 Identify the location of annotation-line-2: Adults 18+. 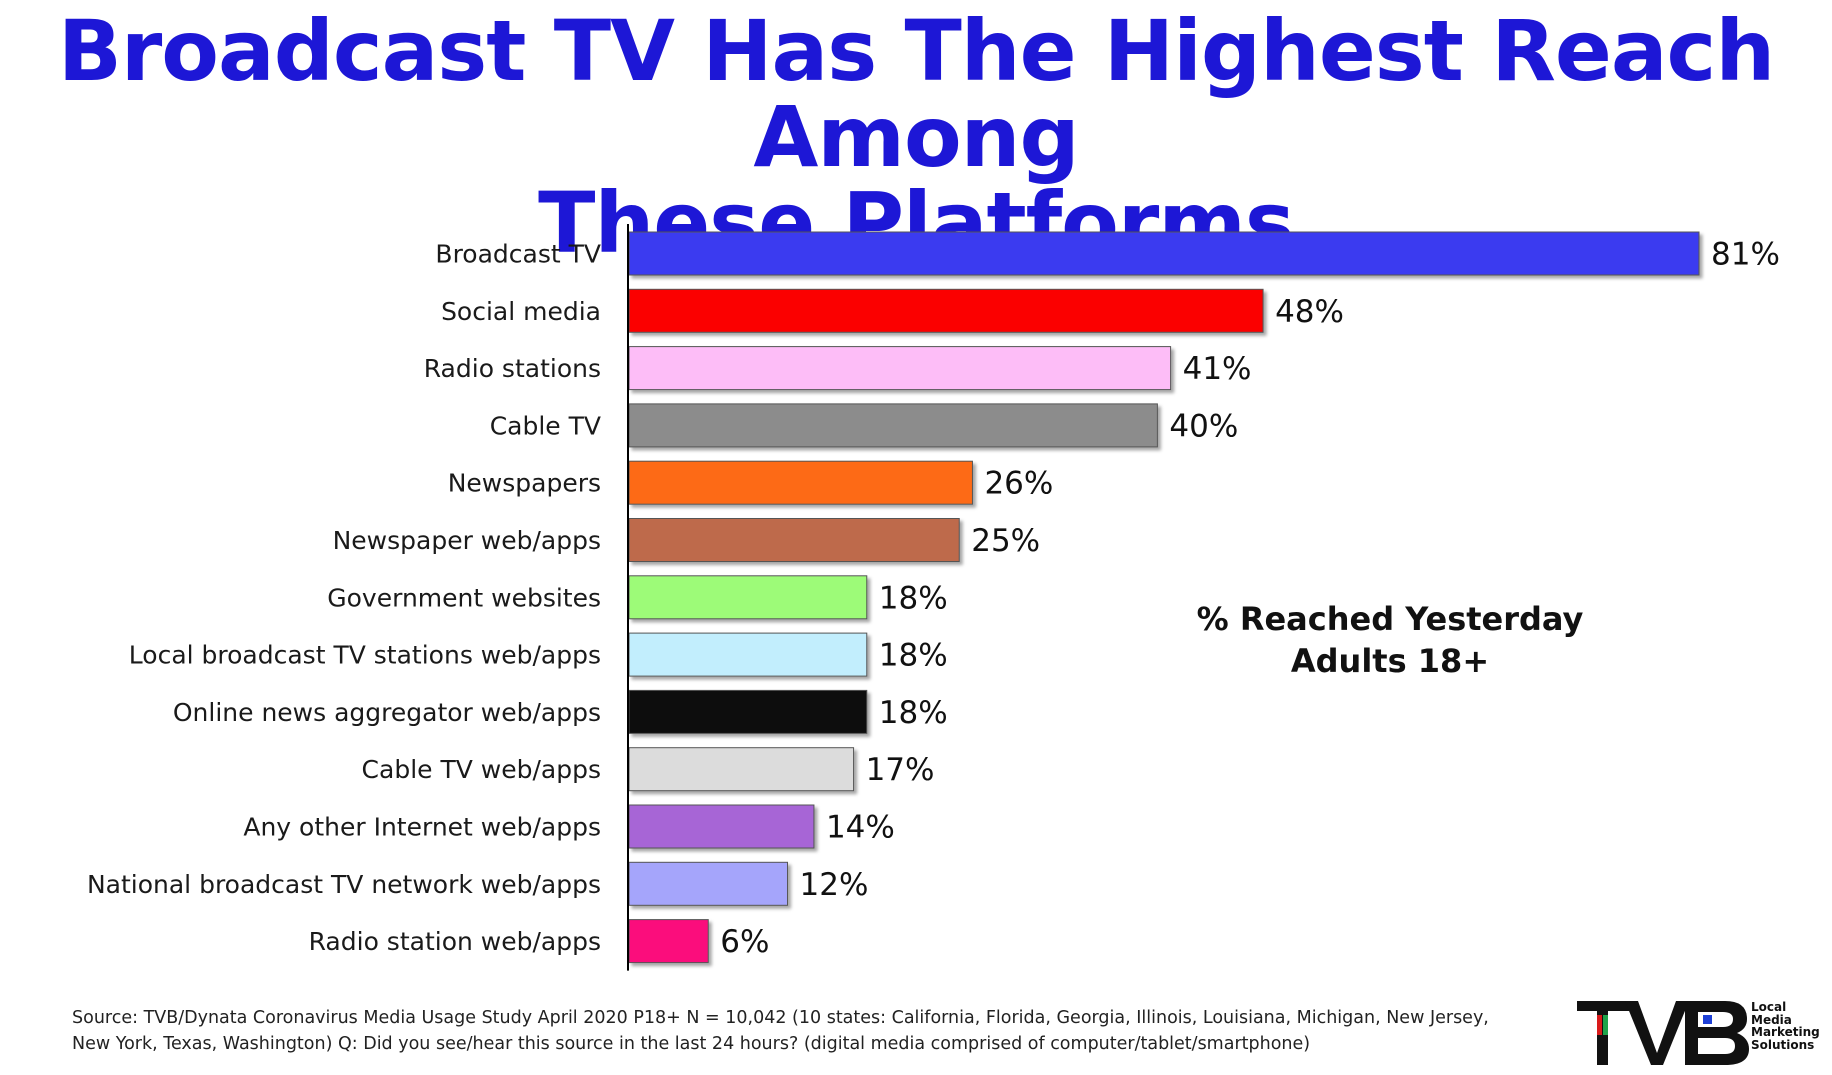
(1390, 661).